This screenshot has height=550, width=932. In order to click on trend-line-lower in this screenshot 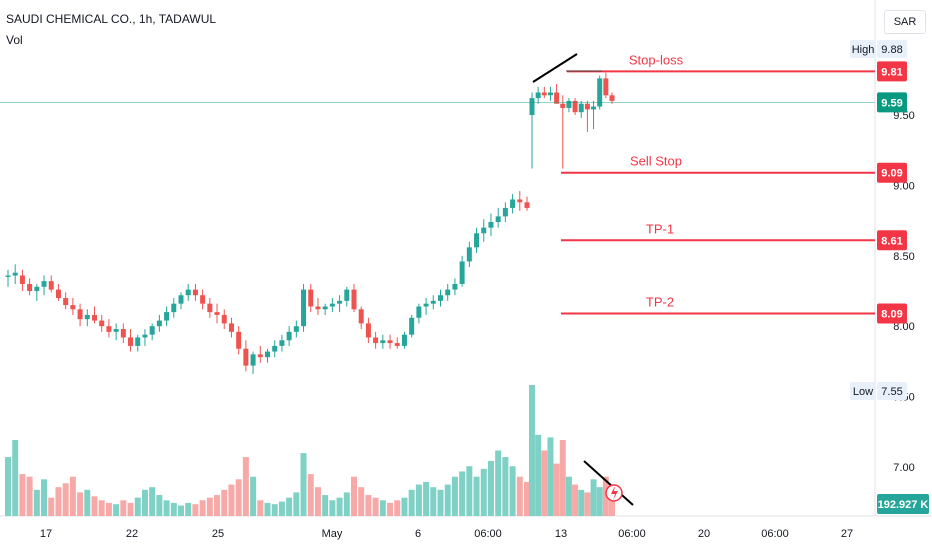, I will do `click(608, 483)`.